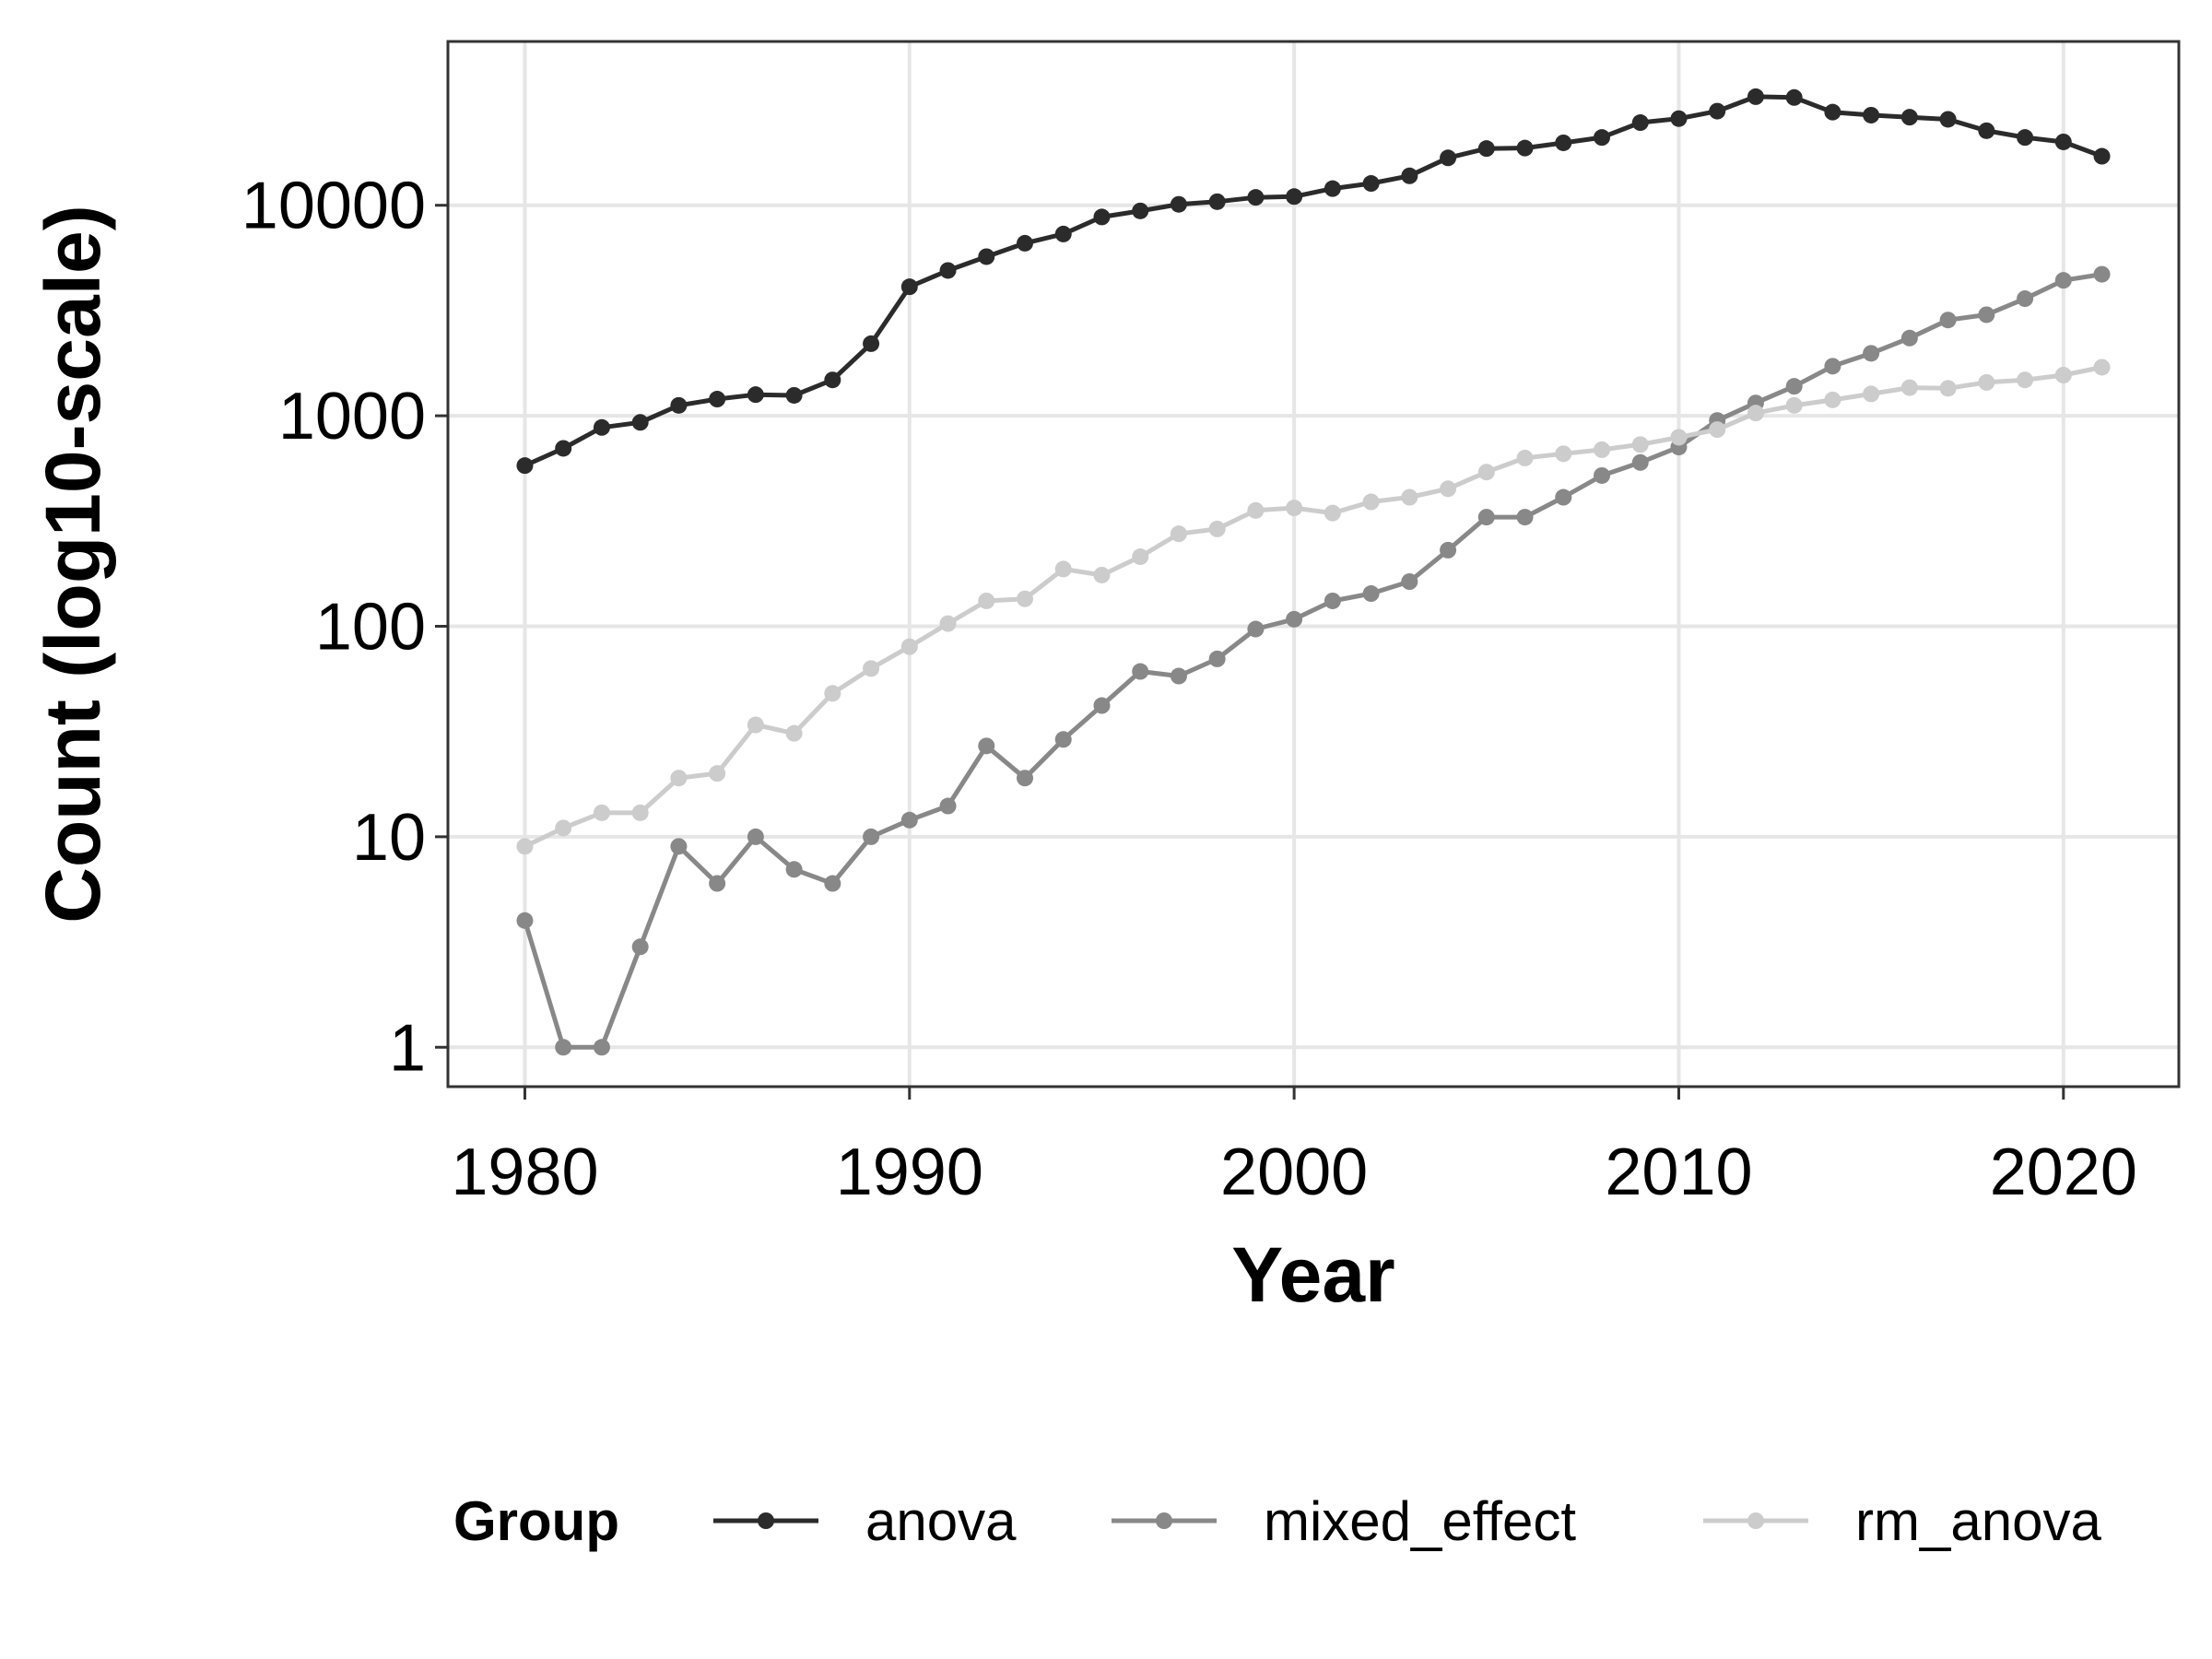 The width and height of the screenshot is (2212, 1659). I want to click on x-tick-label: 2010, so click(1678, 1172).